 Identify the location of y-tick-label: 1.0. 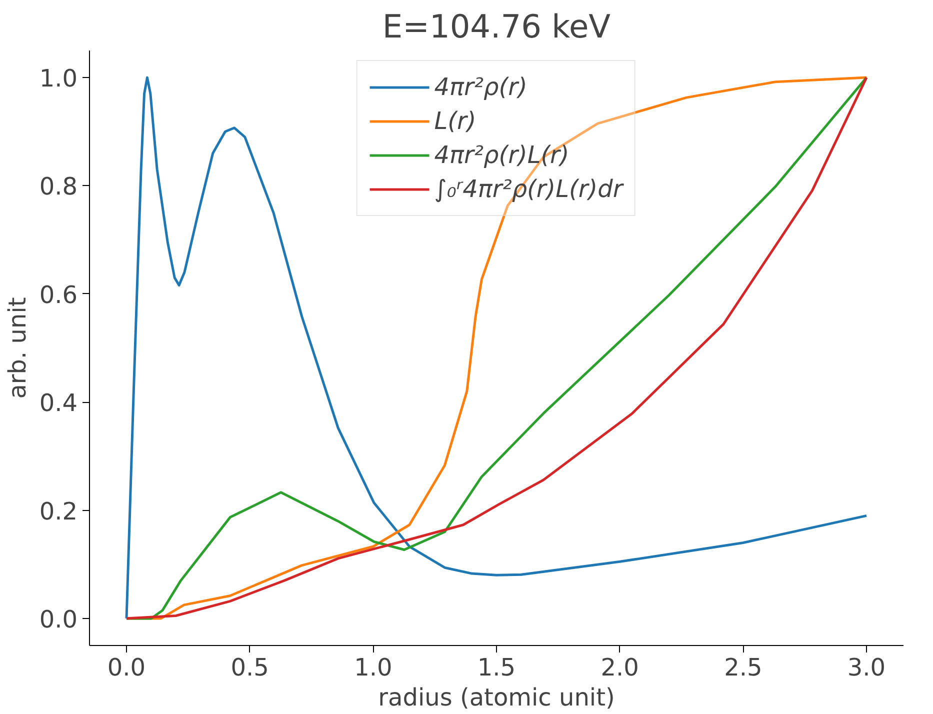
(58, 78).